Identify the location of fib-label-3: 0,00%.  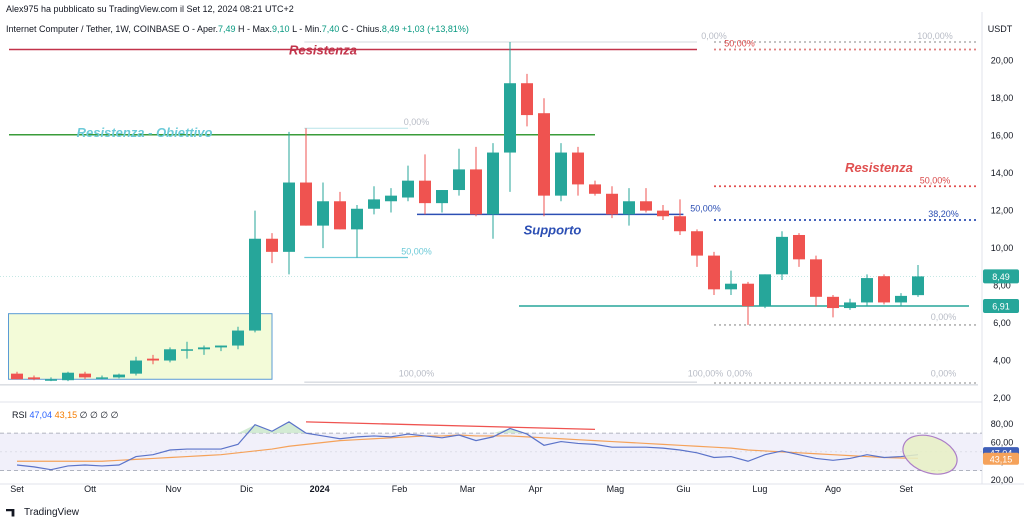
(417, 122).